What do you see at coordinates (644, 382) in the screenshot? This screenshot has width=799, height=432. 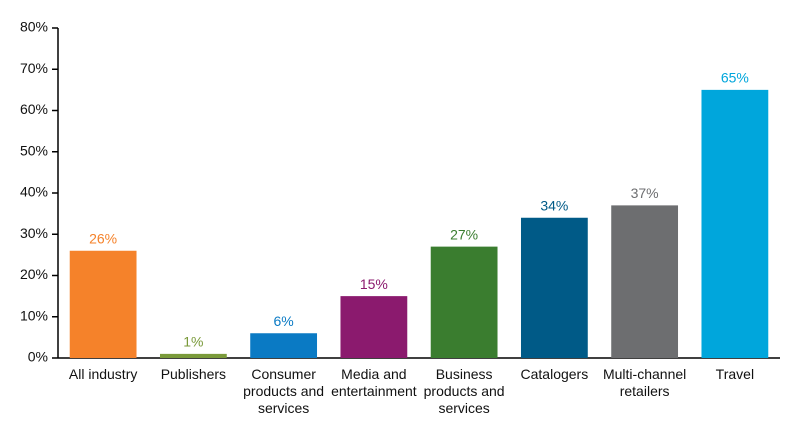 I see `x-tick-label: Multi-channel retailers` at bounding box center [644, 382].